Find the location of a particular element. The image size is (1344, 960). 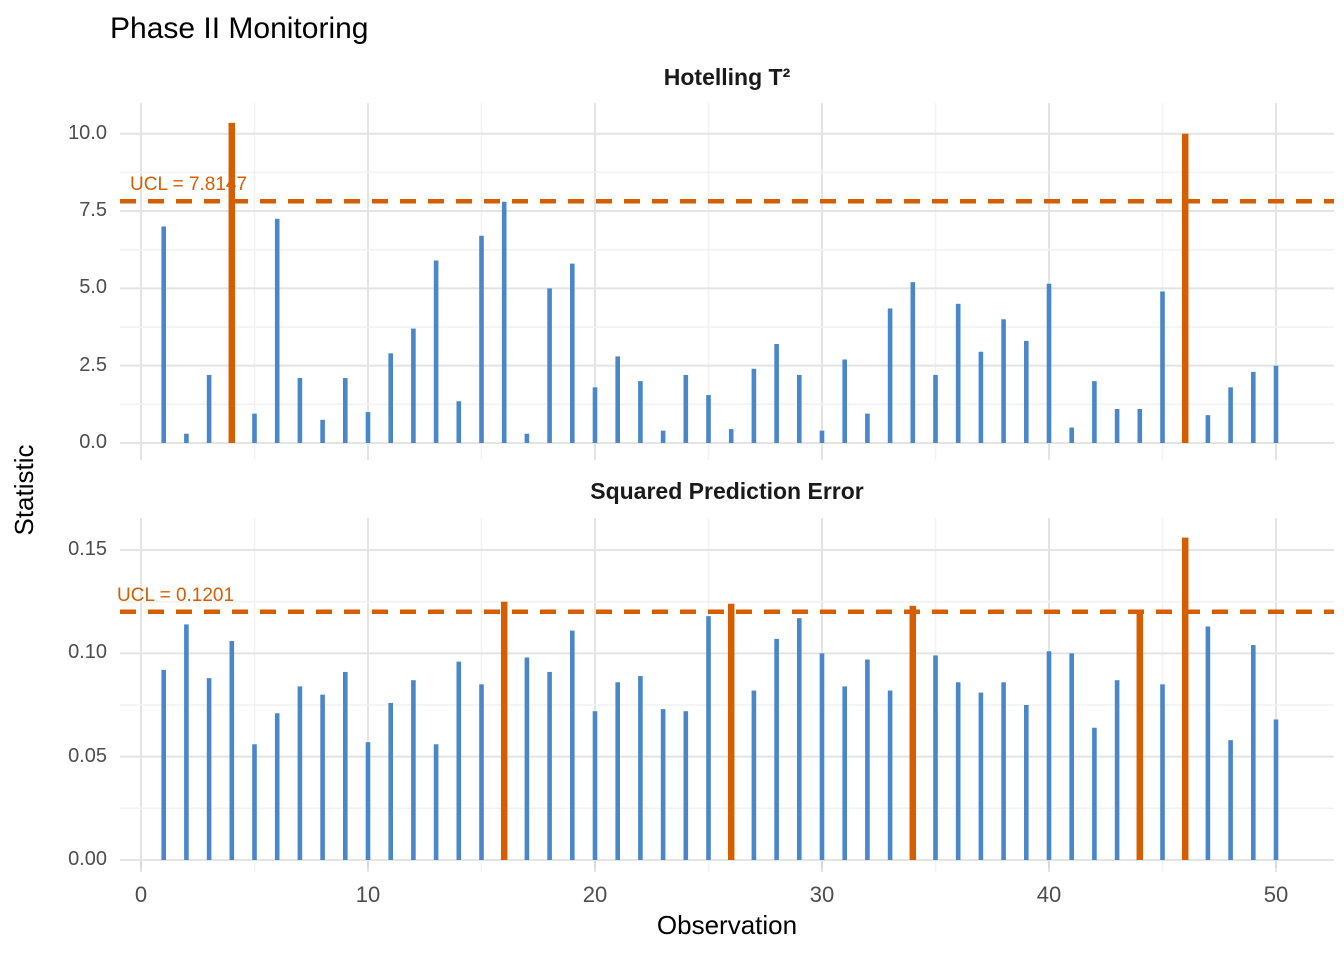

x-tick-label: 50 is located at coordinates (1276, 894).